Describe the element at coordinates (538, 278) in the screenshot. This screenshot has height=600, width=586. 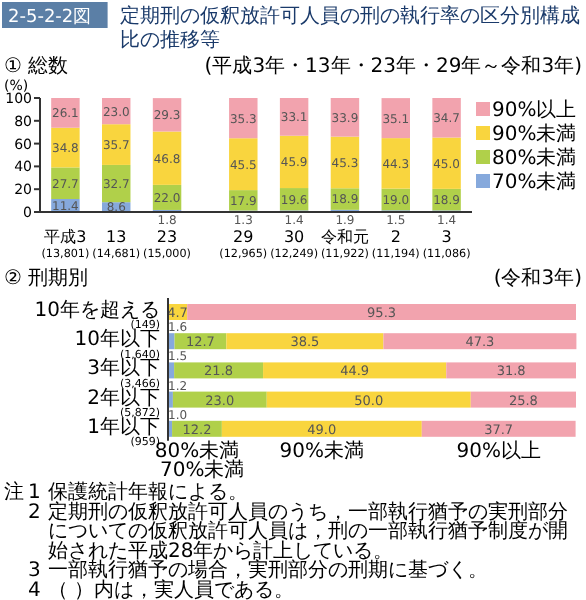
I see `text: (令和3年)` at that location.